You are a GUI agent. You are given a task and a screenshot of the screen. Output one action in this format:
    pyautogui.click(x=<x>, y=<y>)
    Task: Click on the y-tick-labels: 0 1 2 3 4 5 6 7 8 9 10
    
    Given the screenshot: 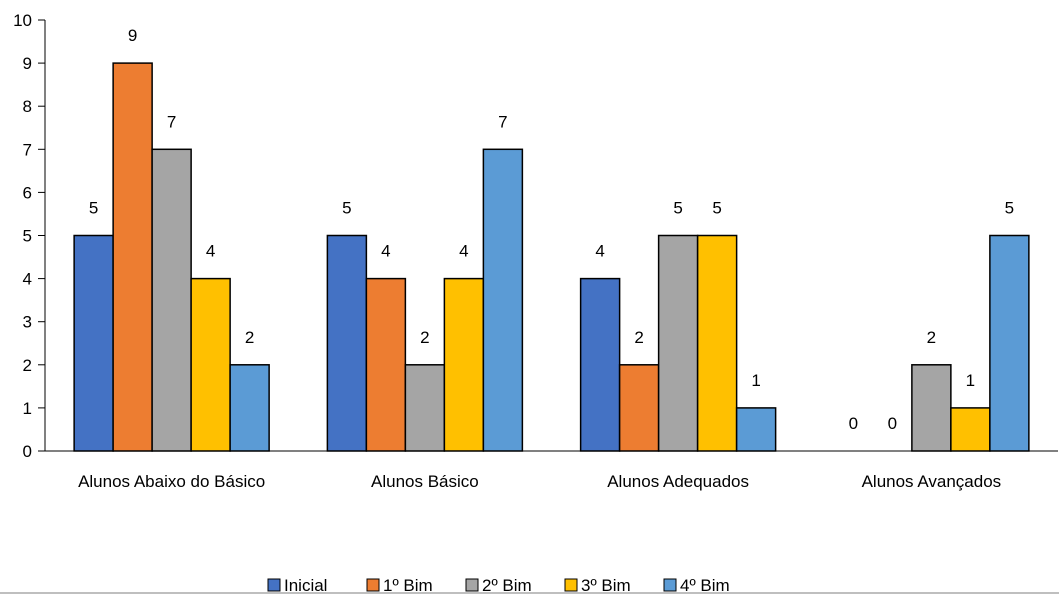 What is the action you would take?
    pyautogui.click(x=29, y=236)
    